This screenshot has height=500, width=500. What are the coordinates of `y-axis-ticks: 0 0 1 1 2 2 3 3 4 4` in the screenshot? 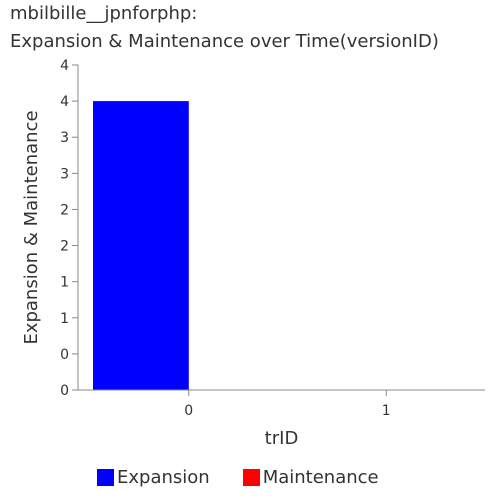 It's located at (69, 228).